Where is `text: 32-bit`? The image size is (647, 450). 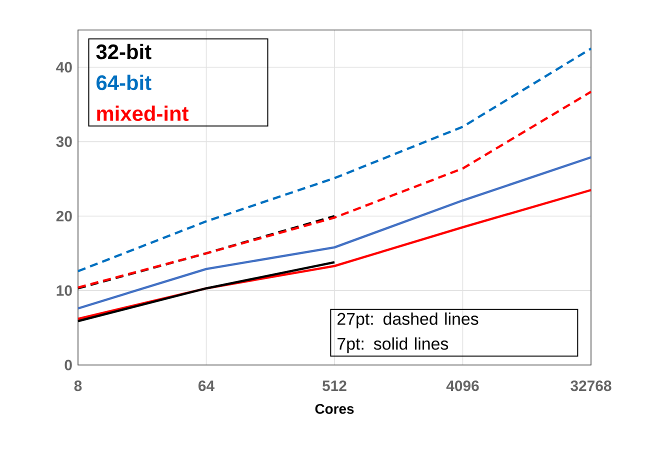 text: 32-bit is located at coordinates (124, 52).